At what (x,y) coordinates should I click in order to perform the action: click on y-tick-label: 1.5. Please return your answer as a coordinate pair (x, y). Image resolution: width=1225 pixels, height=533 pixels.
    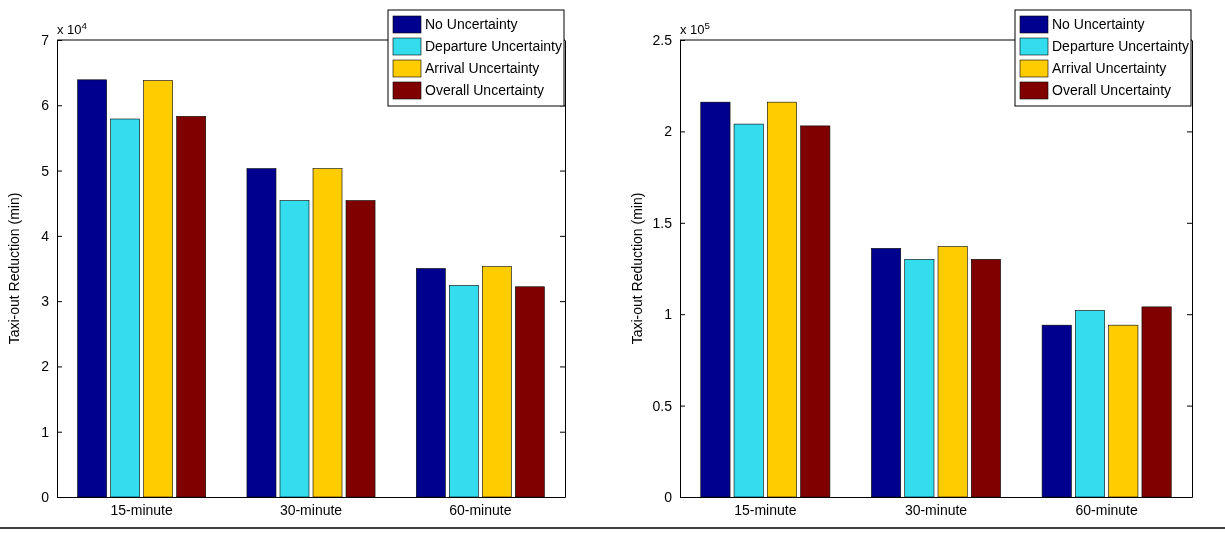
    Looking at the image, I should click on (662, 222).